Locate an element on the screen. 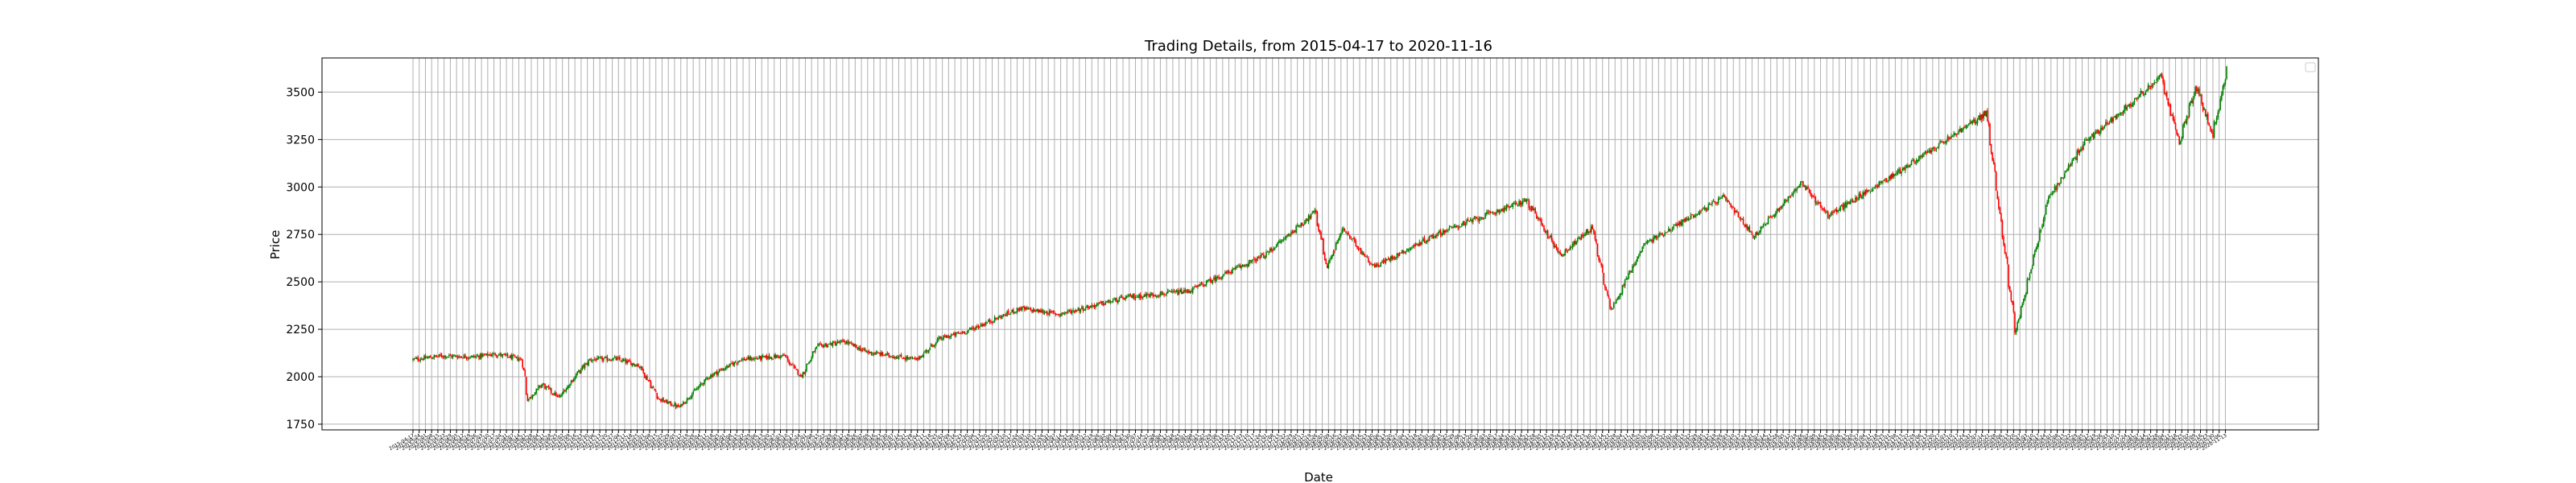 The width and height of the screenshot is (2576, 483). y-tick-label: 2250 is located at coordinates (300, 330).